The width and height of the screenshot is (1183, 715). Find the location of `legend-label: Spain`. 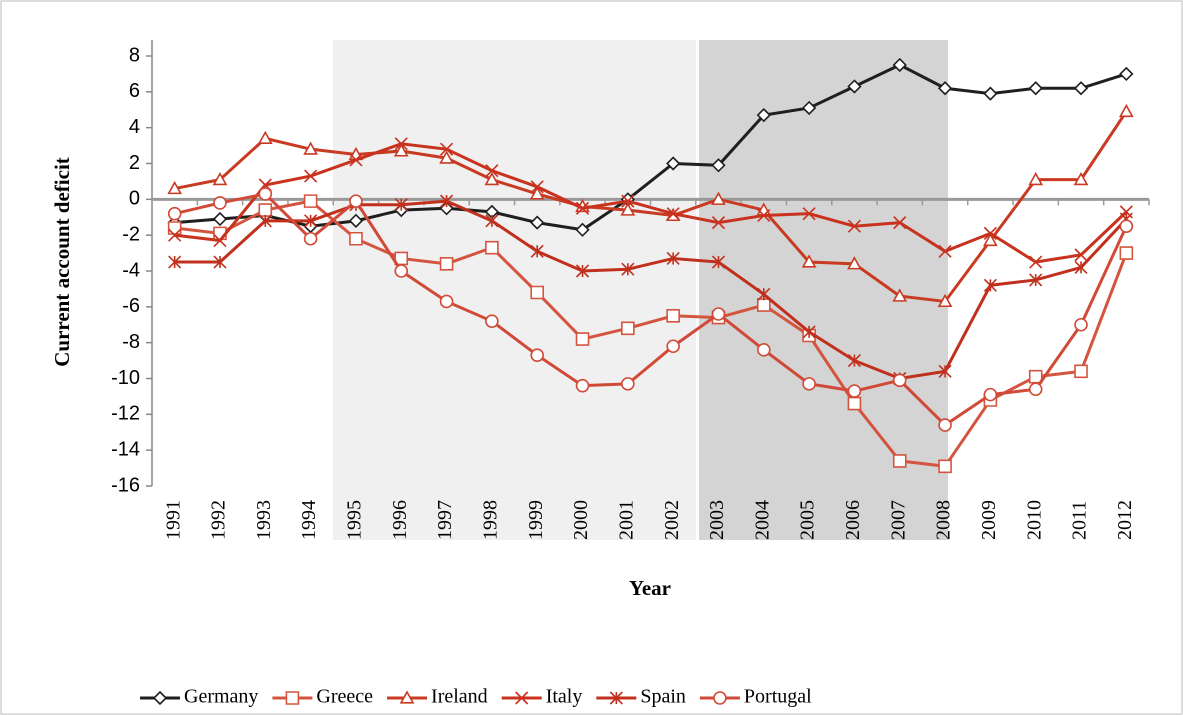

legend-label: Spain is located at coordinates (663, 697).